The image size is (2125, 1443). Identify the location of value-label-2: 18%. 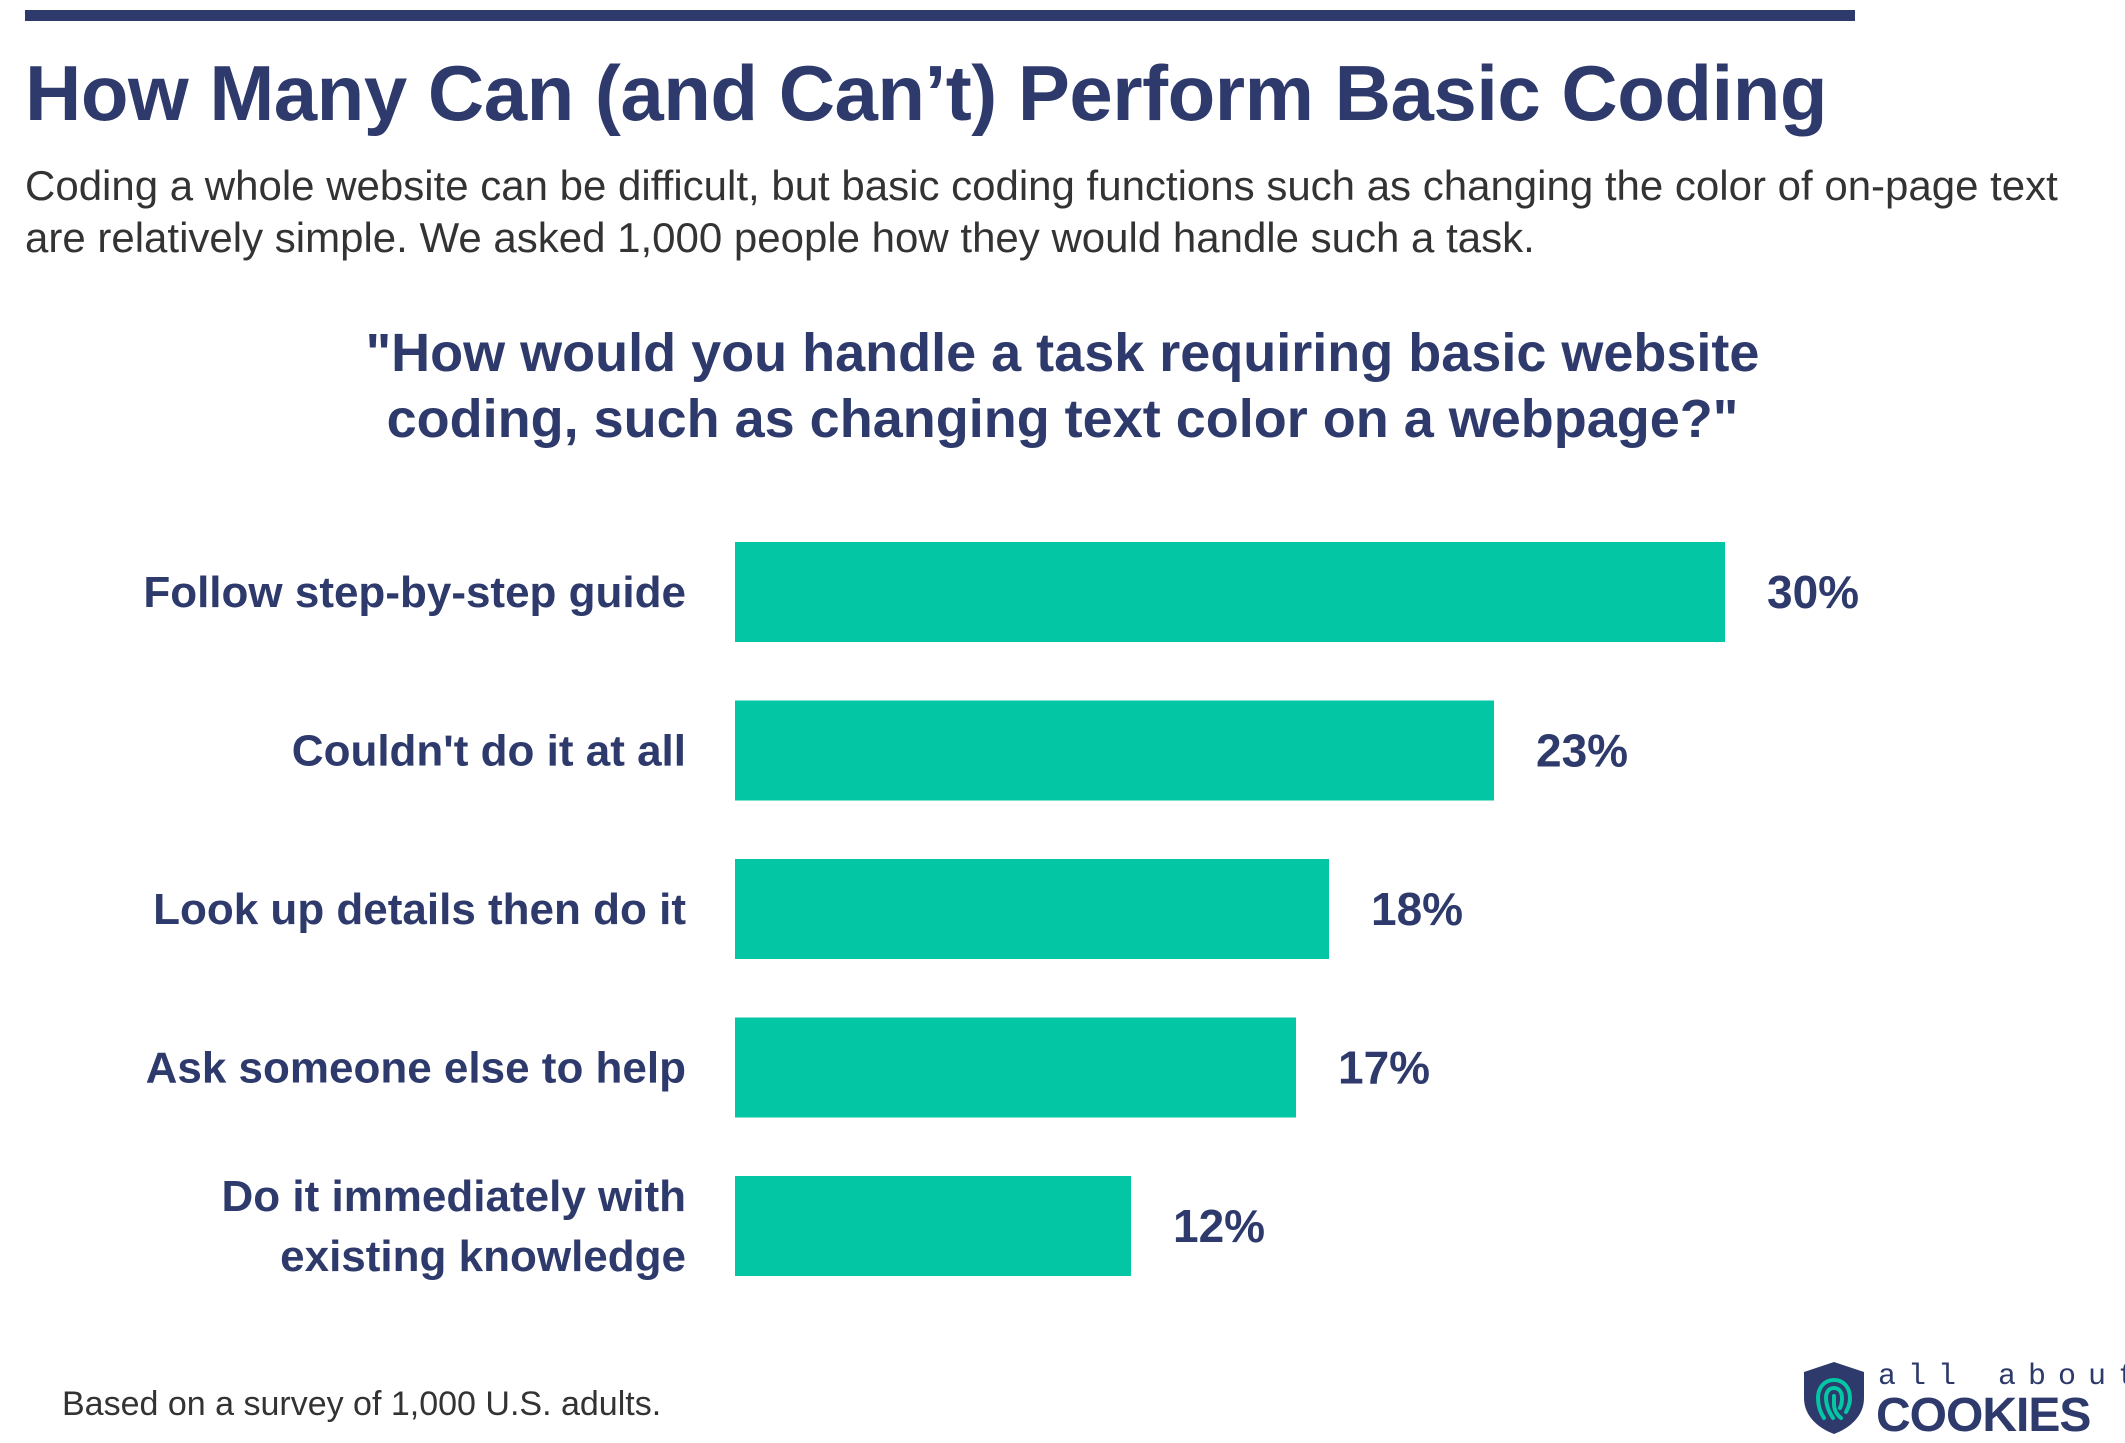
(1417, 909).